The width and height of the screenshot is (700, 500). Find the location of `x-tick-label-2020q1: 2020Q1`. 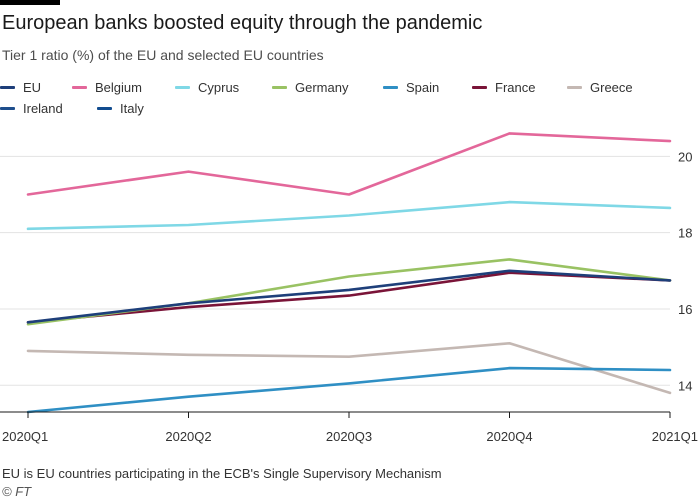

x-tick-label-2020q1: 2020Q1 is located at coordinates (25, 436).